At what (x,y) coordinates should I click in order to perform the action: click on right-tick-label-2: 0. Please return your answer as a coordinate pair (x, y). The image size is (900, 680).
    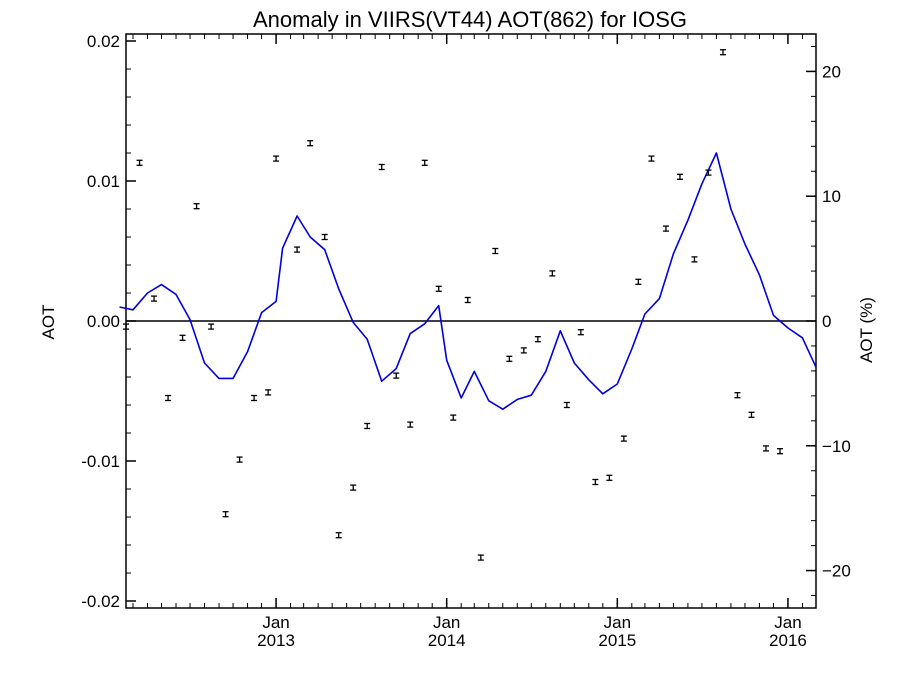
    Looking at the image, I should click on (826, 321).